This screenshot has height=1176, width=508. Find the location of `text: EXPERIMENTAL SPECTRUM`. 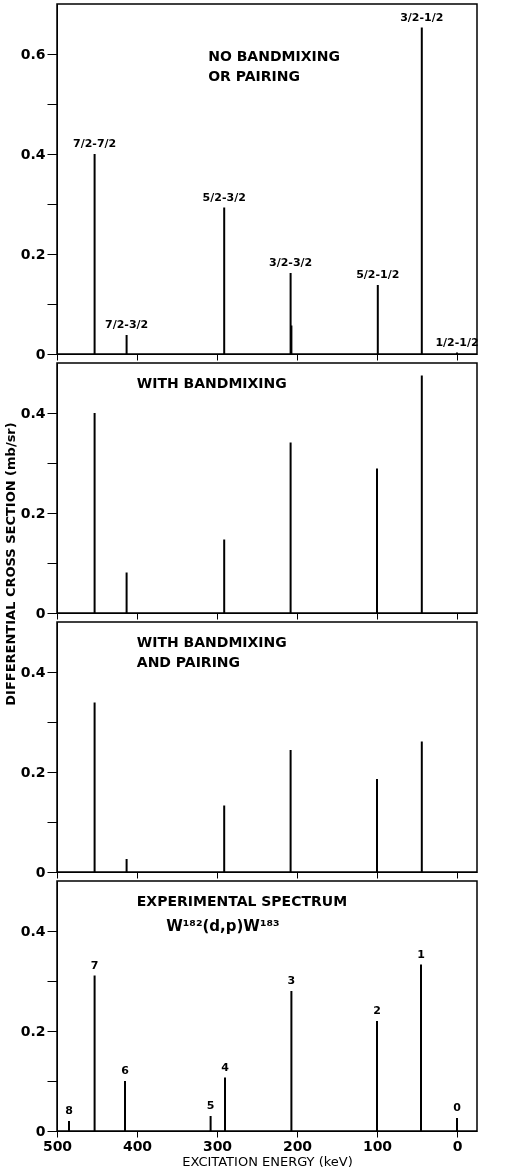

text: EXPERIMENTAL SPECTRUM is located at coordinates (242, 901).